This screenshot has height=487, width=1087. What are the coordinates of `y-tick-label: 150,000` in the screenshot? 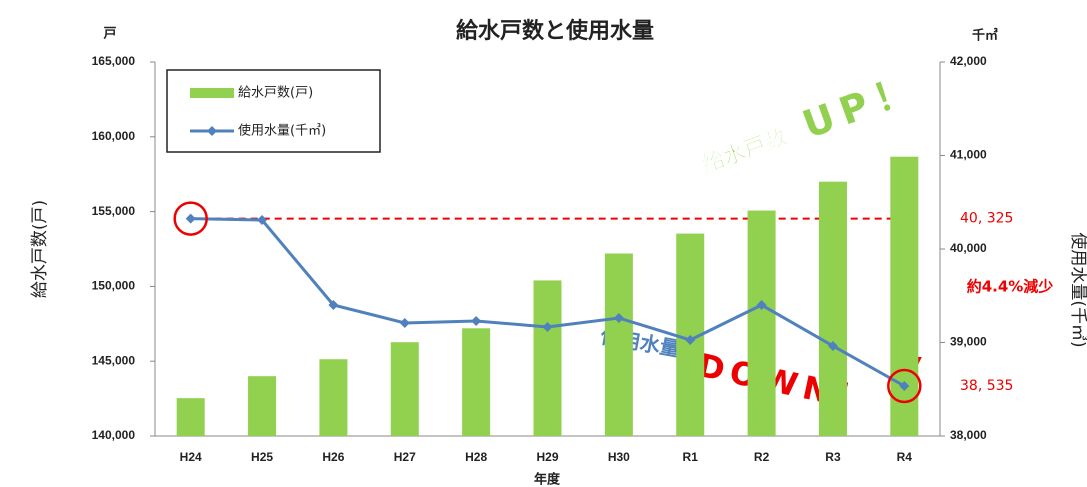 It's located at (114, 286).